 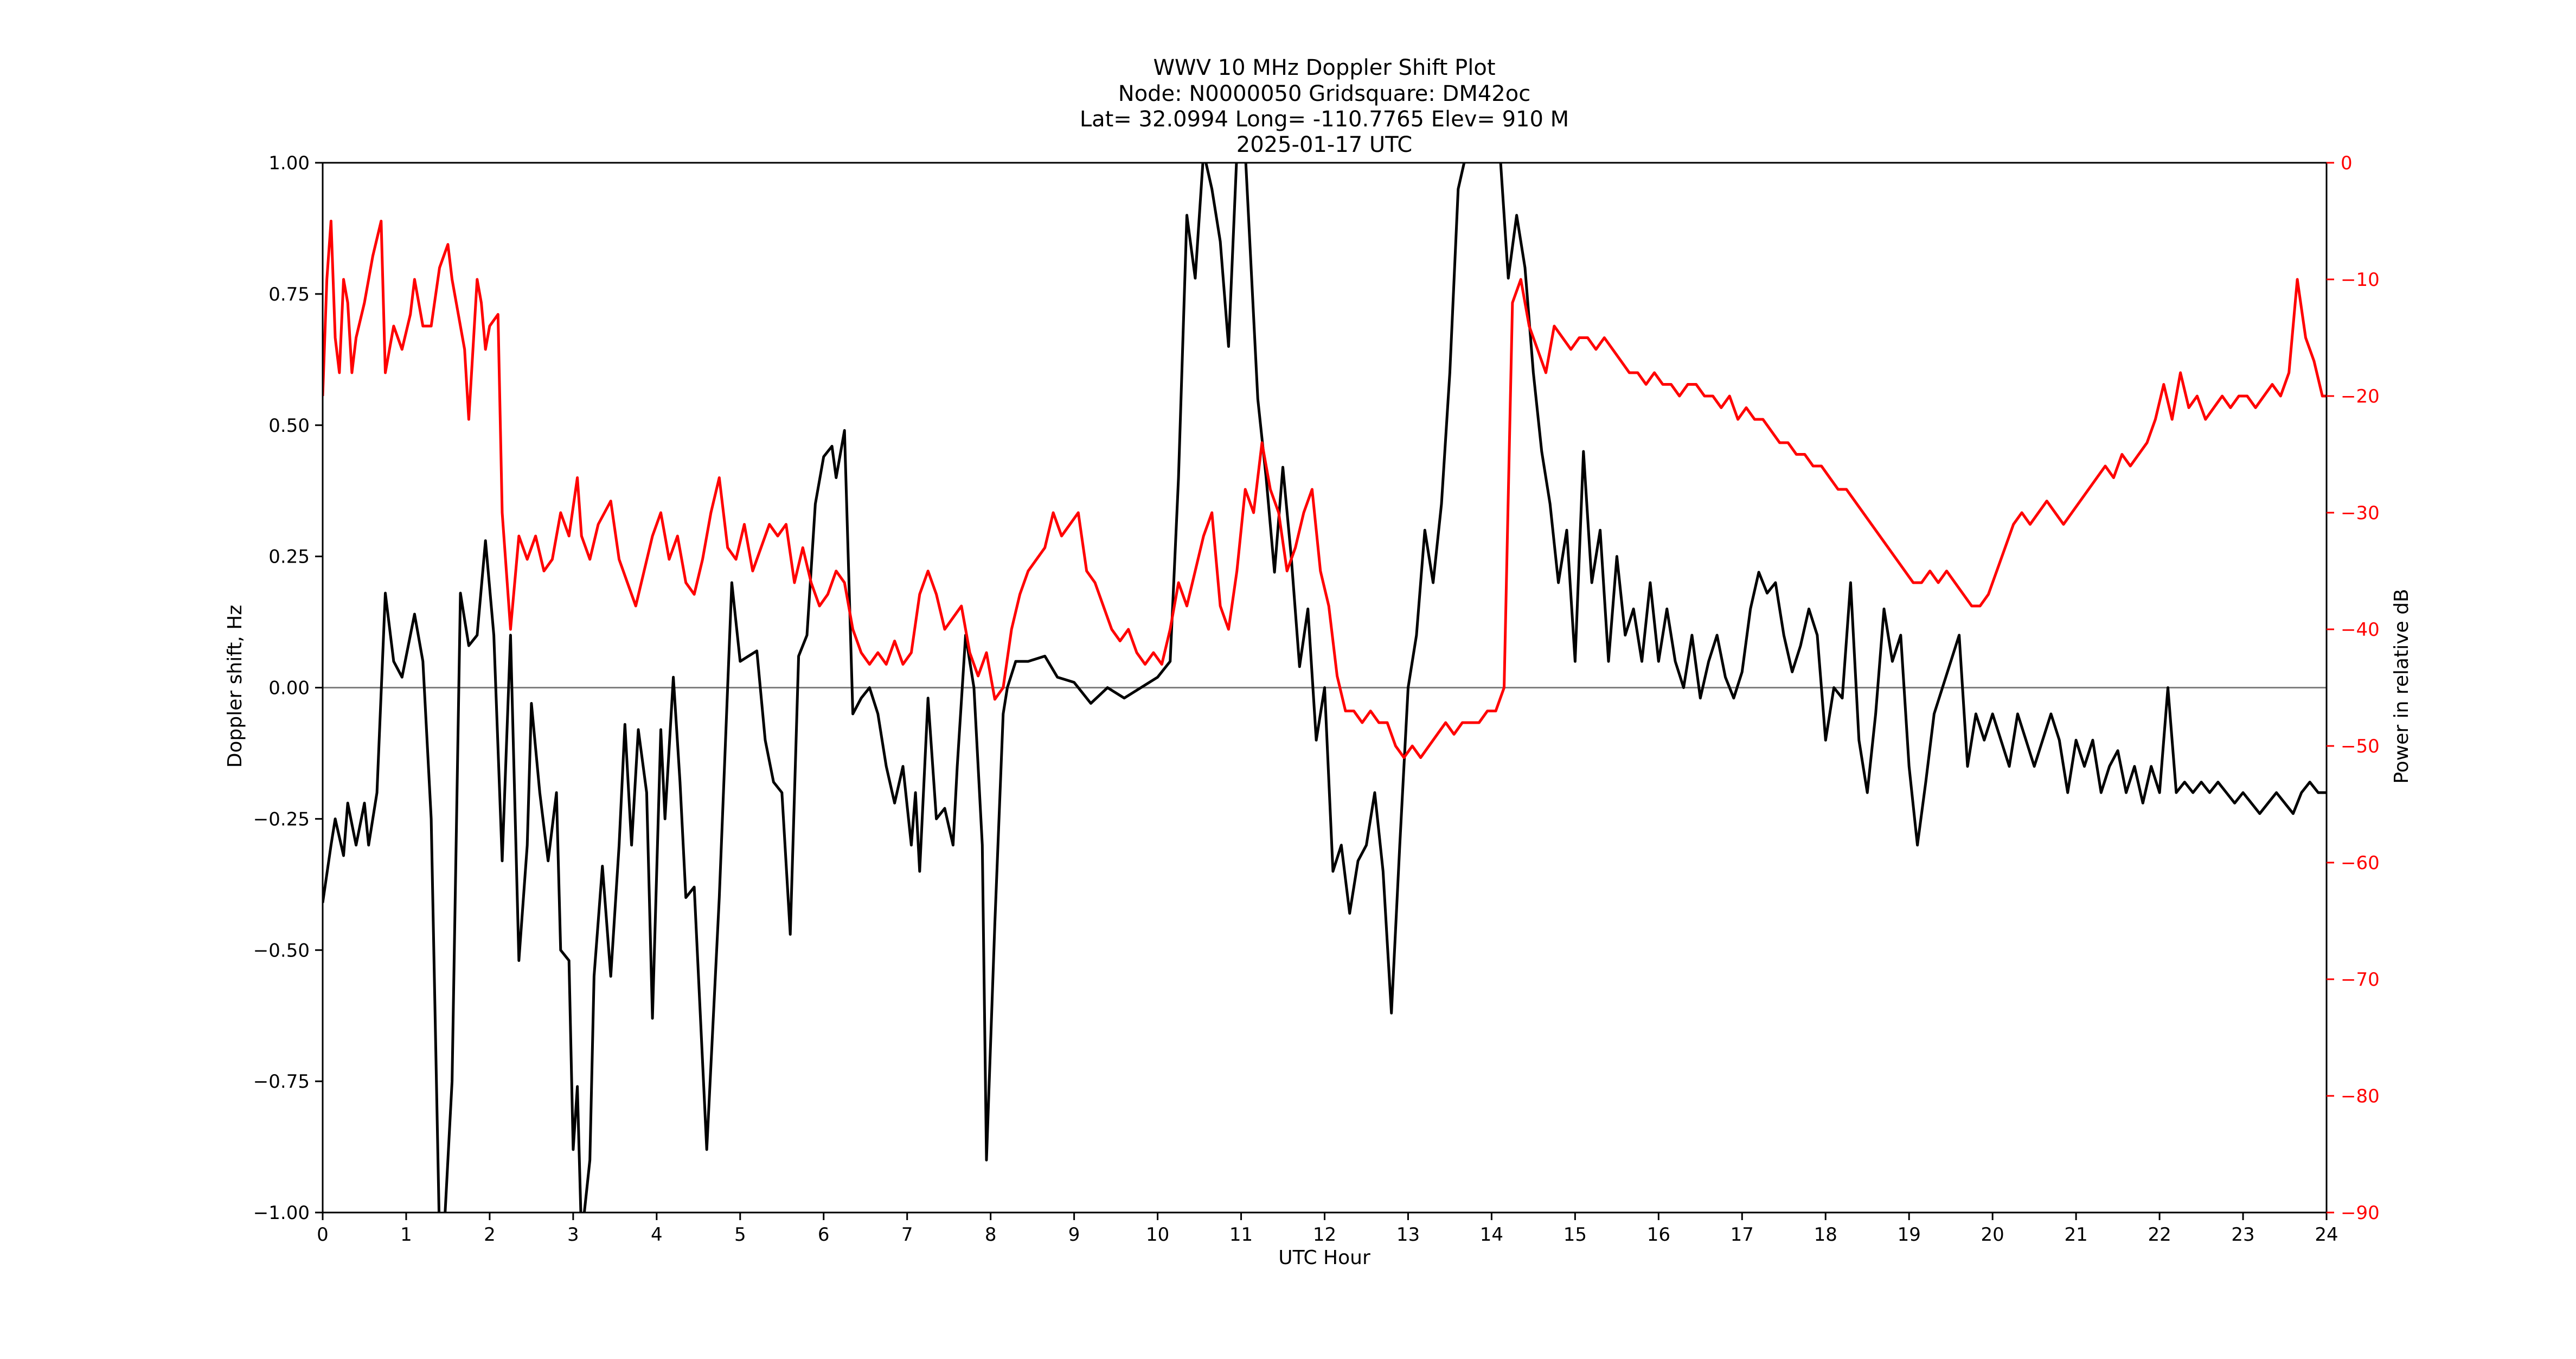 What do you see at coordinates (2360, 980) in the screenshot?
I see `right-tick-label: −70` at bounding box center [2360, 980].